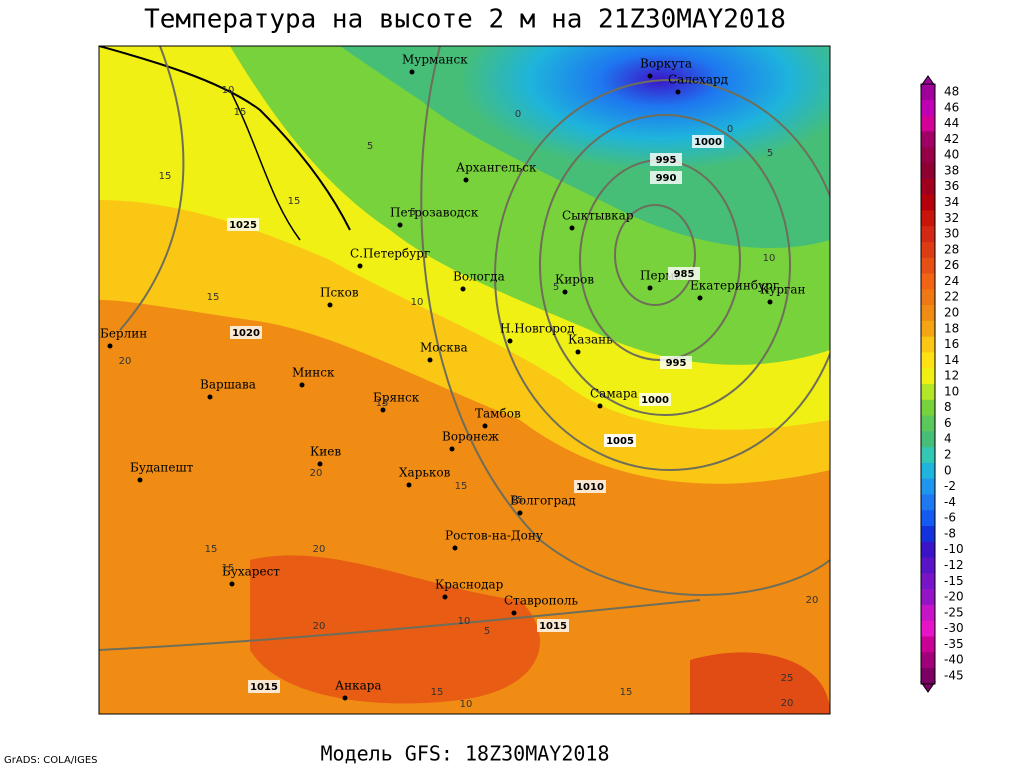  Describe the element at coordinates (325, 452) in the screenshot. I see `city-label: Киев` at that location.